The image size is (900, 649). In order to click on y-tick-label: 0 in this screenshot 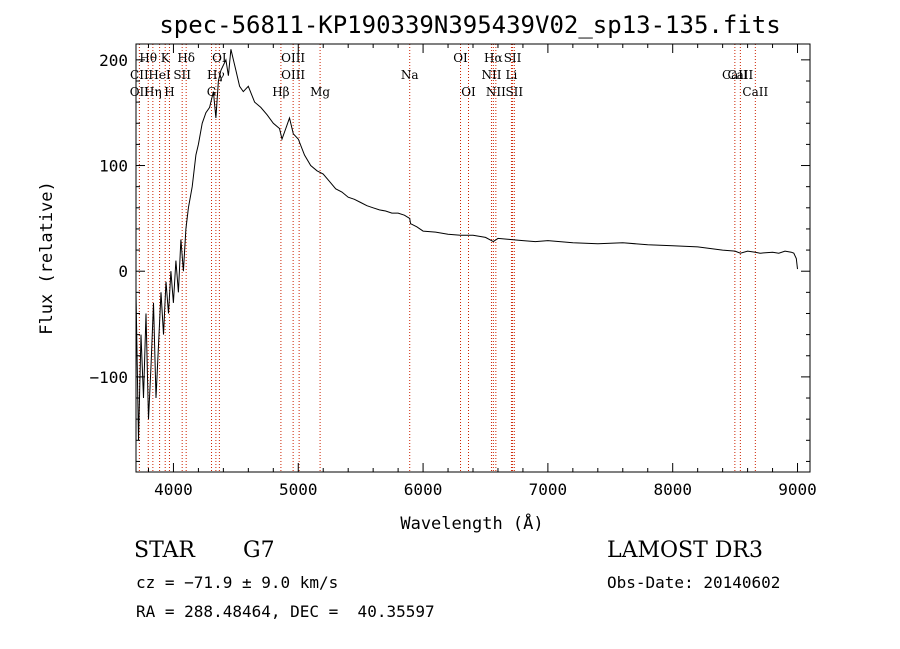, I will do `click(123, 271)`.